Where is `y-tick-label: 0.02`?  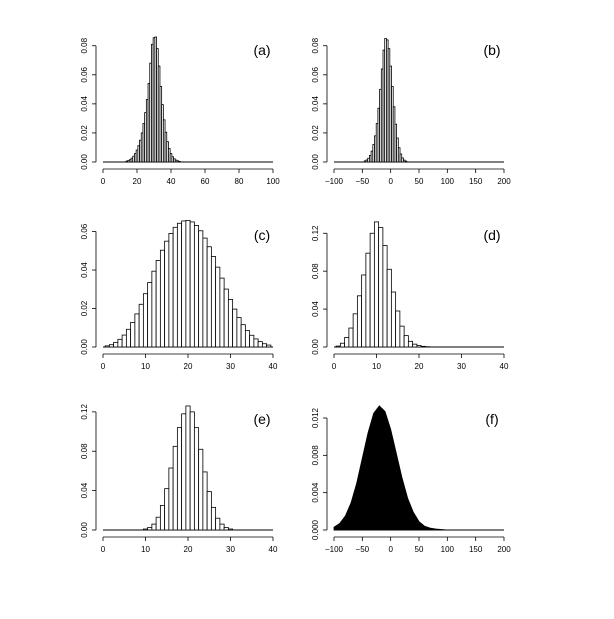 y-tick-label: 0.02 is located at coordinates (84, 308).